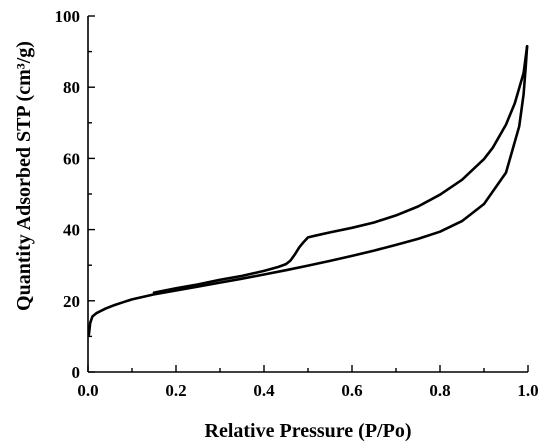  What do you see at coordinates (87, 390) in the screenshot?
I see `x-tick-label: 0.0` at bounding box center [87, 390].